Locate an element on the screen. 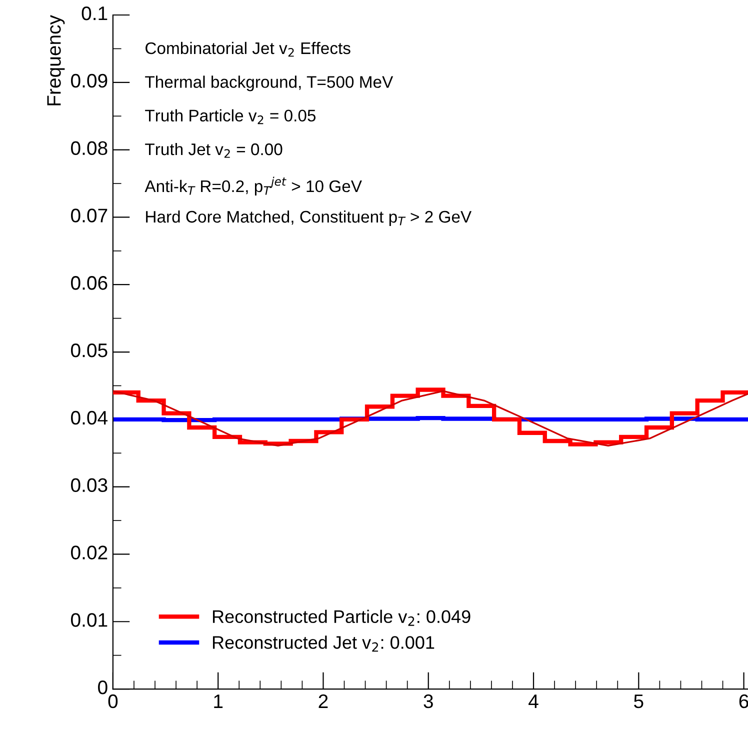 Image resolution: width=748 pixels, height=750 pixels. annotation: Thermal background, T=500 MeV is located at coordinates (269, 84).